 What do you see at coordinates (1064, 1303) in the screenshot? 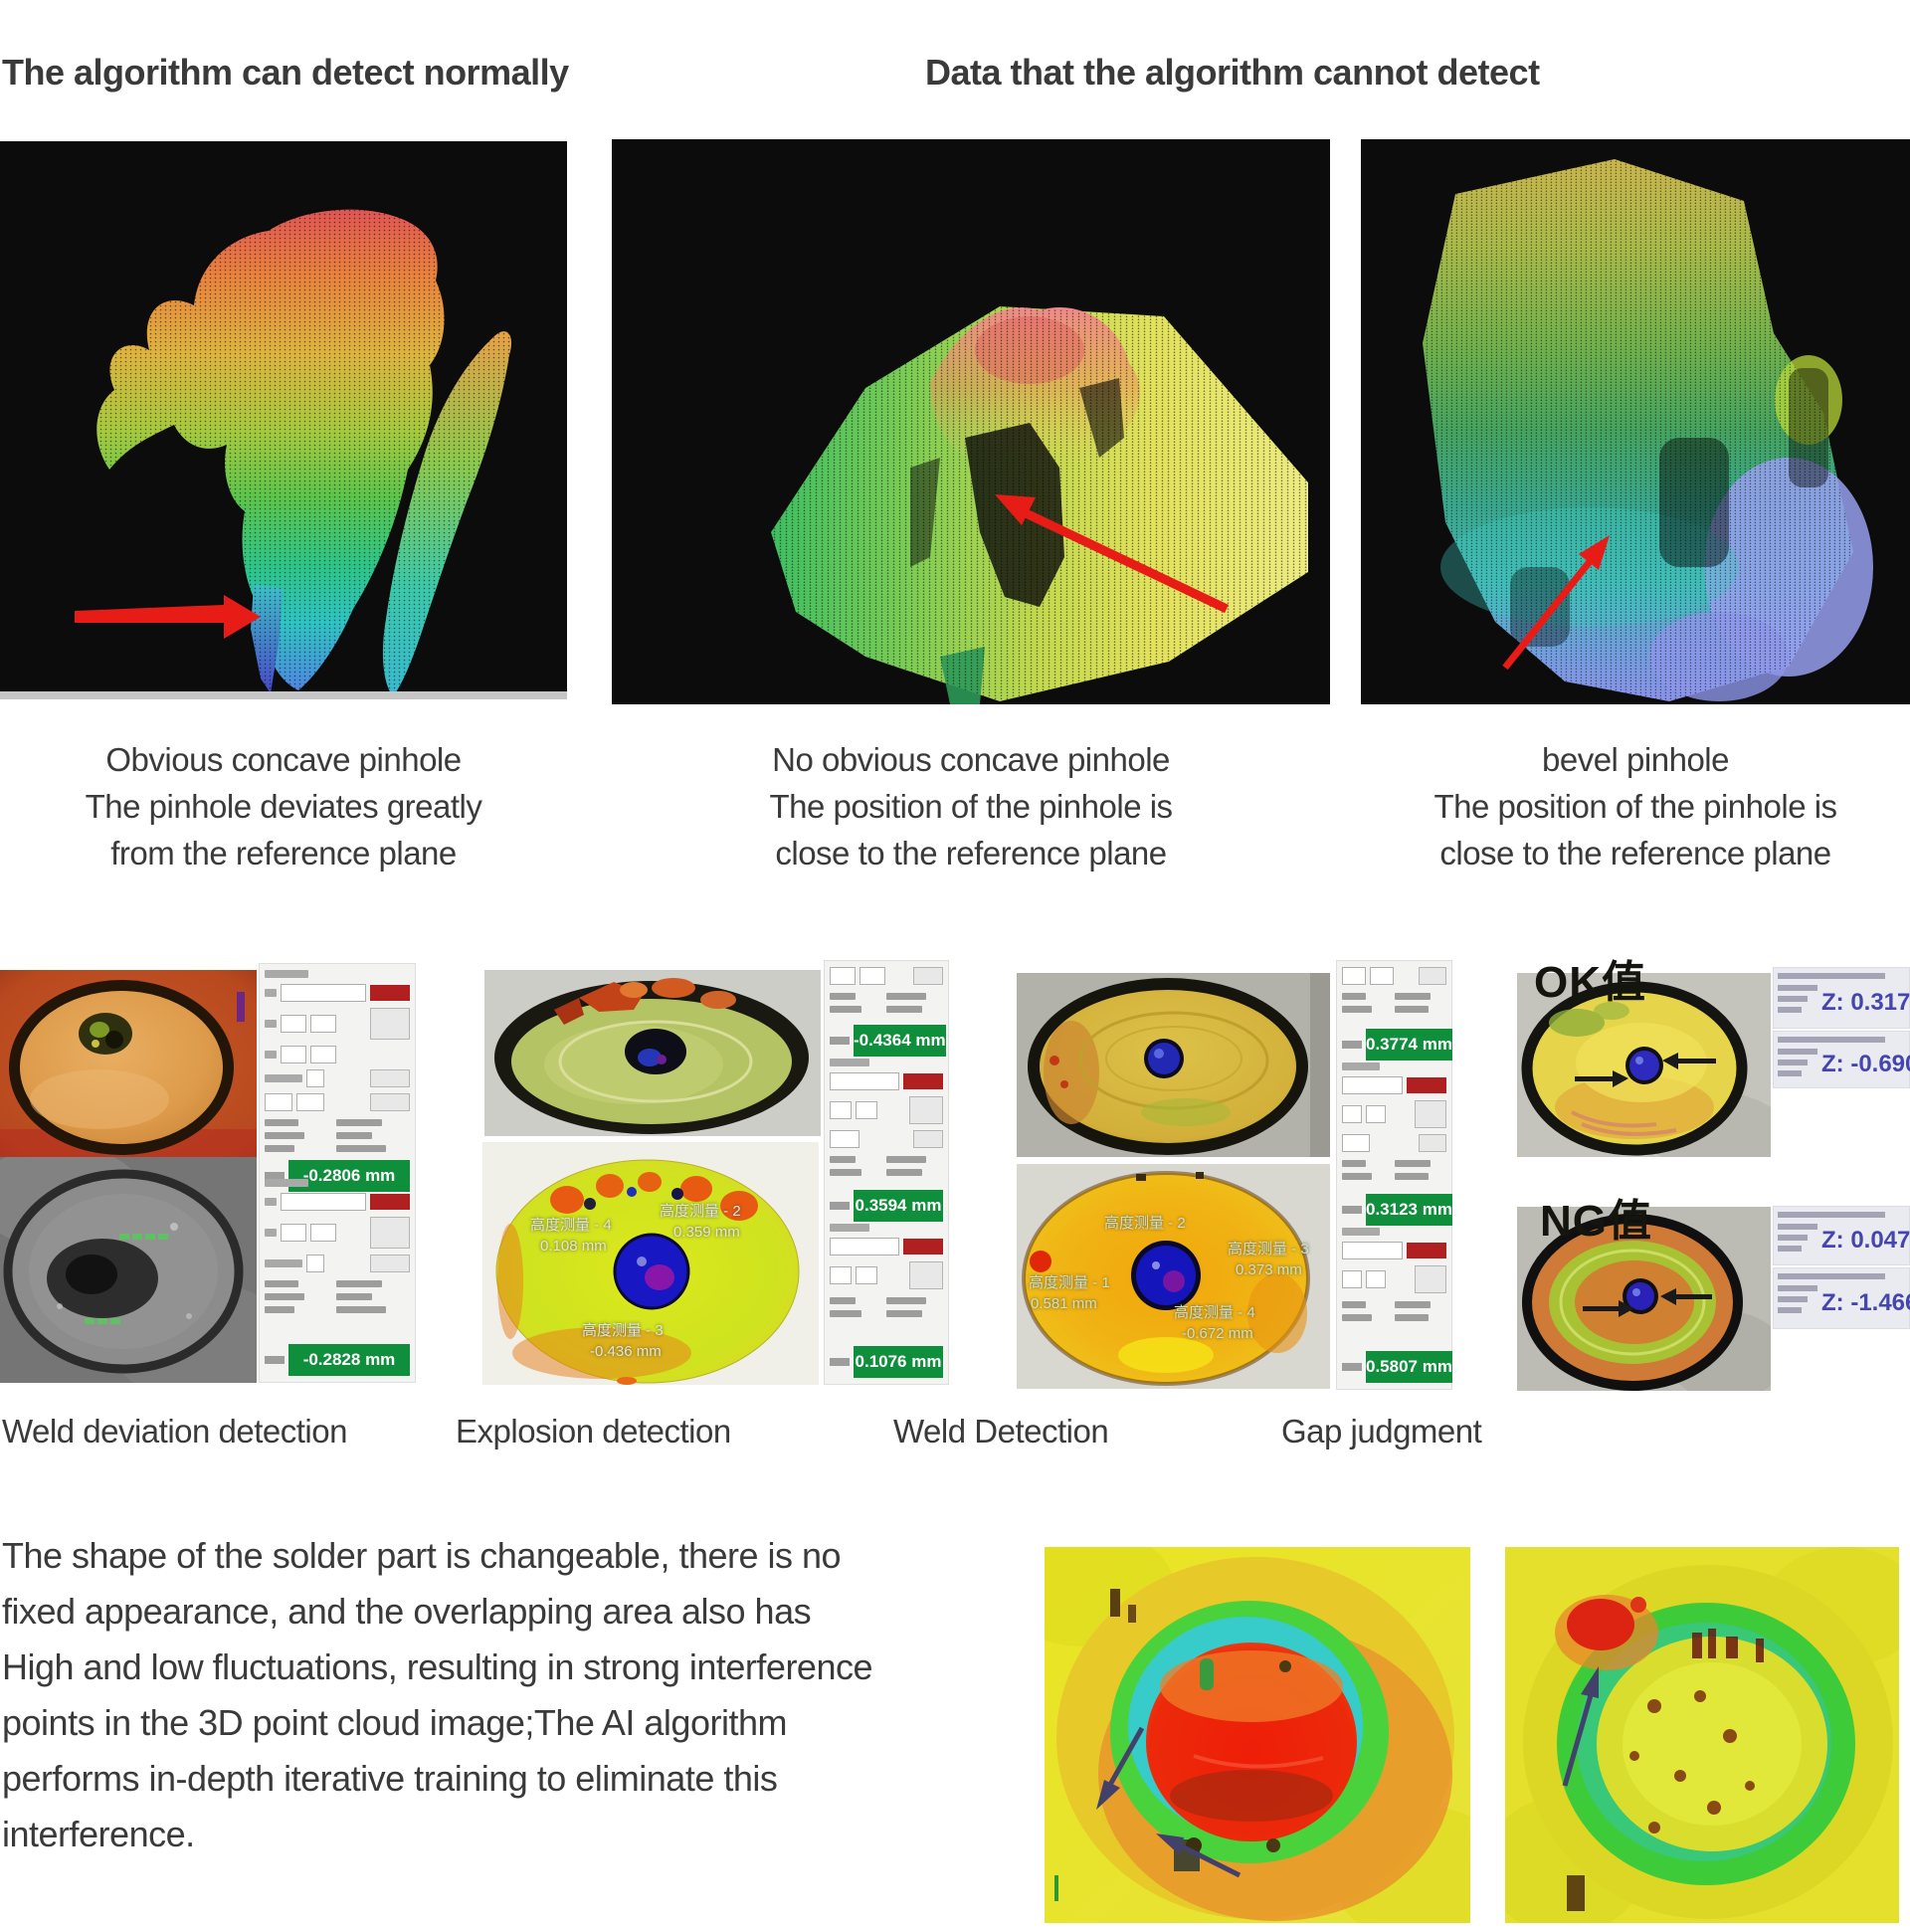
I see `annotation-value: 0.581 mm` at bounding box center [1064, 1303].